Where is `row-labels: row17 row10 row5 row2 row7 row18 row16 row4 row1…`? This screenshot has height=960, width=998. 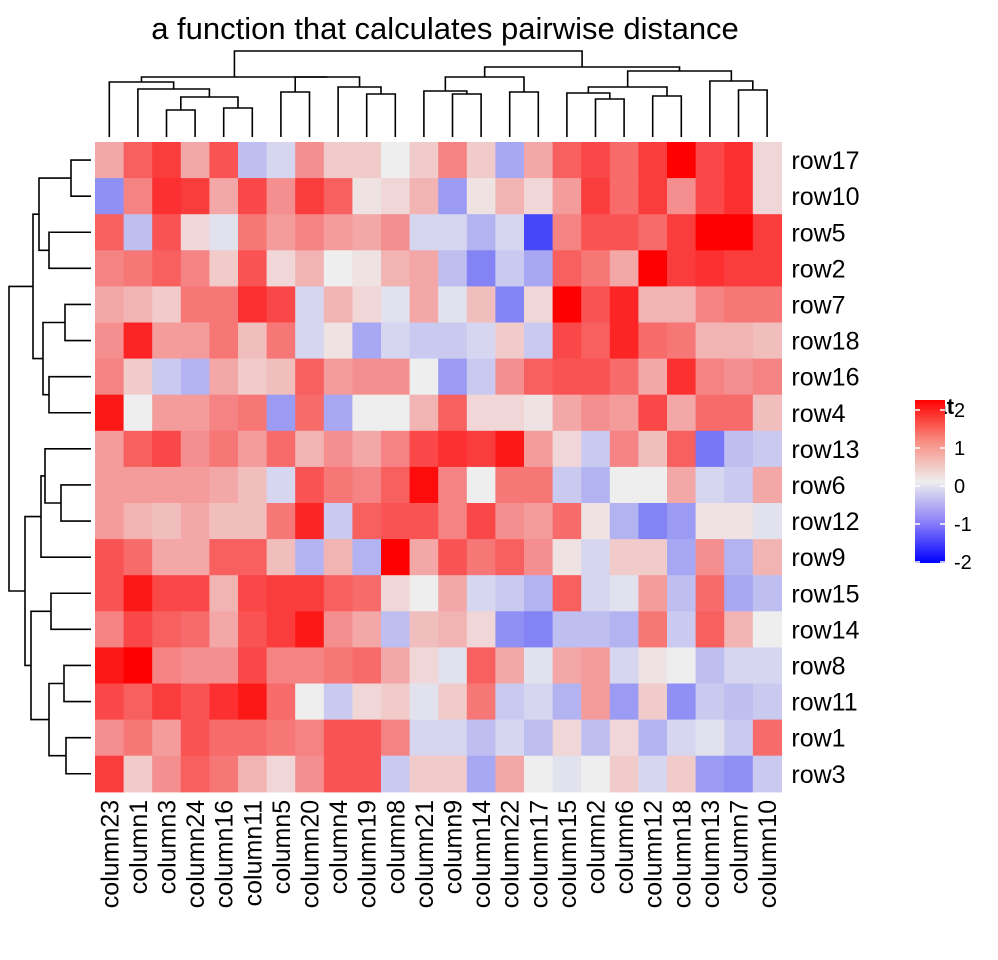
row-labels: row17 row10 row5 row2 row7 row18 row16 row4 row1… is located at coordinates (825, 468).